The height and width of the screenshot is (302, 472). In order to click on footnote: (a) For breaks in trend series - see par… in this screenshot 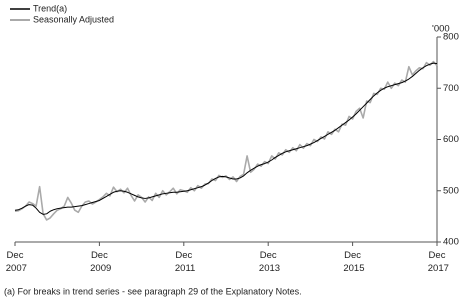, I will do `click(153, 291)`.